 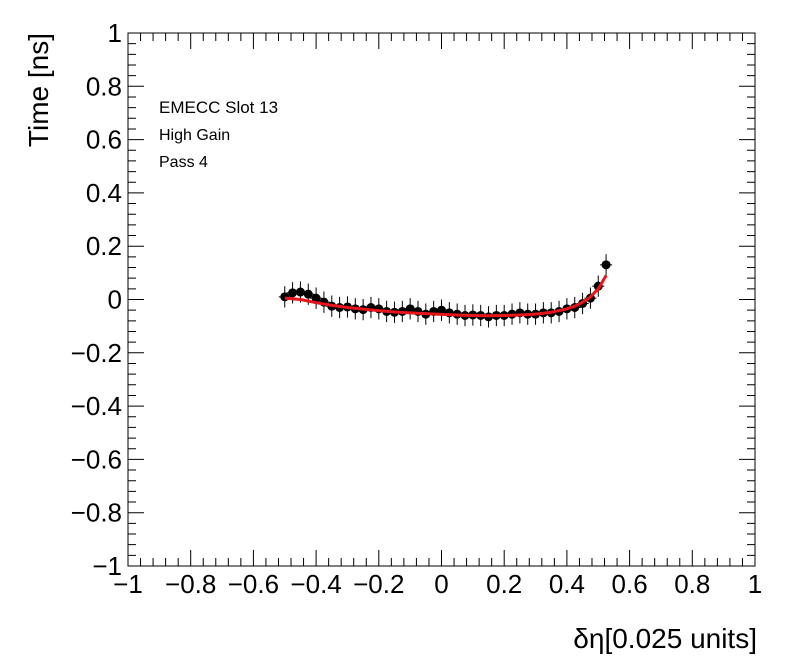 I want to click on x-tick-label: −0.8, so click(x=190, y=584).